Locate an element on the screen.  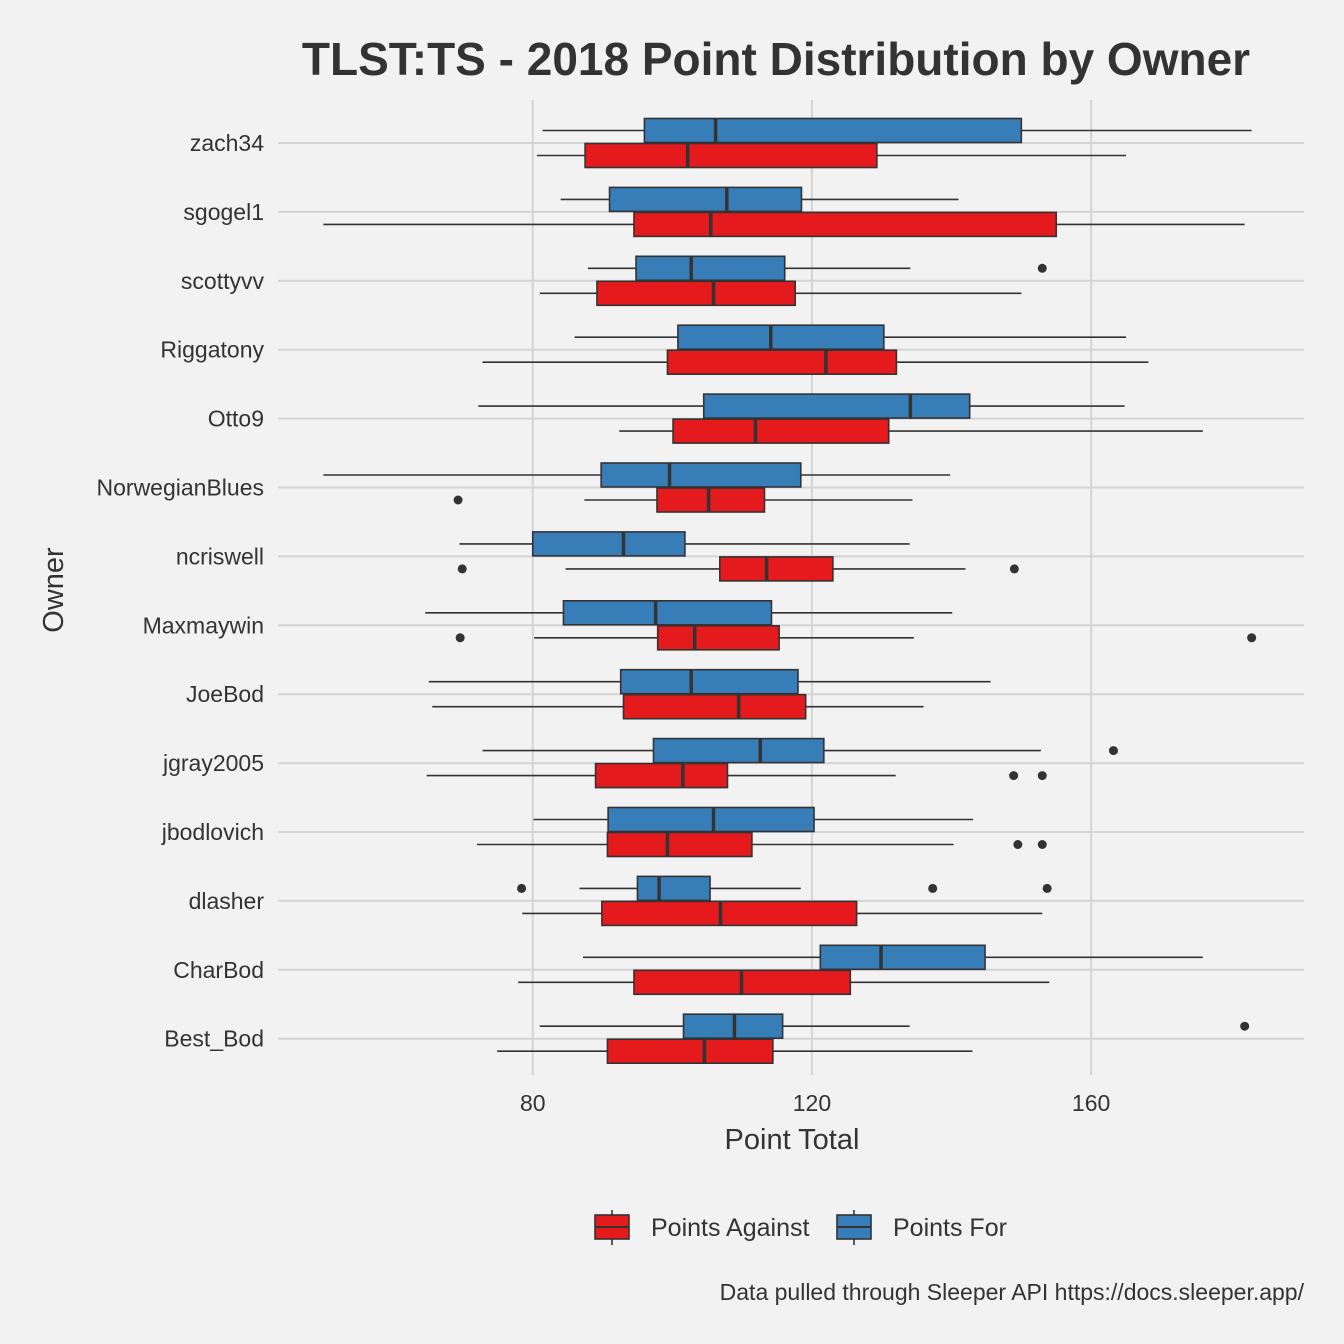
y-tick-label: sgogel1 is located at coordinates (223, 212).